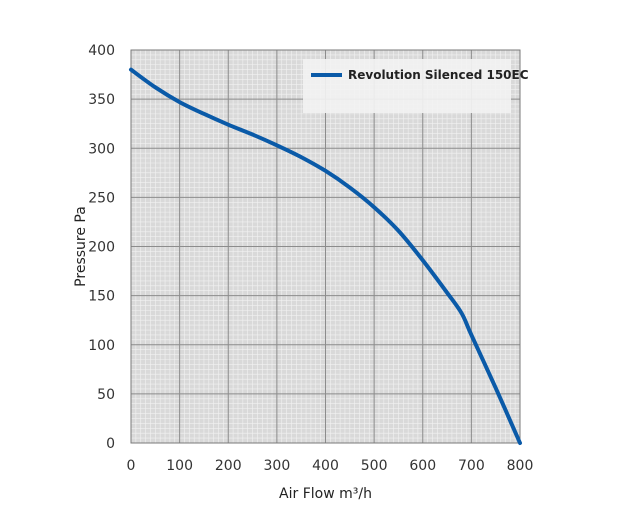 This screenshot has width=625, height=520. Describe the element at coordinates (438, 75) in the screenshot. I see `legend-label: Revolution Silenced 150EC` at that location.